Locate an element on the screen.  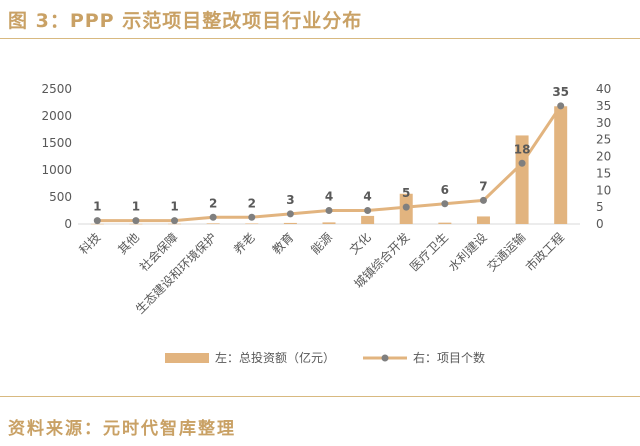
right-axis-tick-label: 5 is located at coordinates (600, 207).